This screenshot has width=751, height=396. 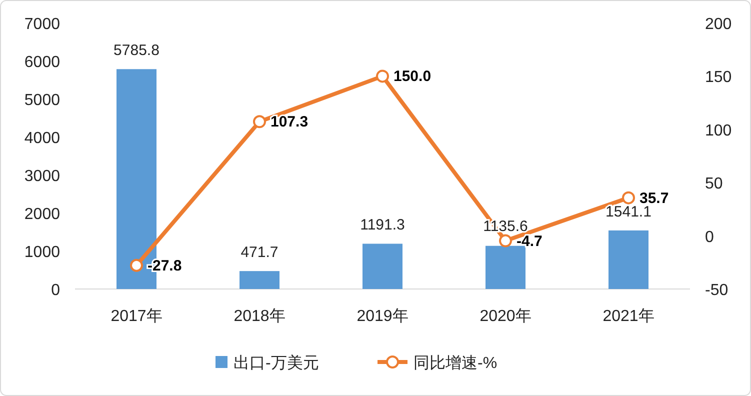 I want to click on y-tick-label: 2000, so click(x=42, y=214).